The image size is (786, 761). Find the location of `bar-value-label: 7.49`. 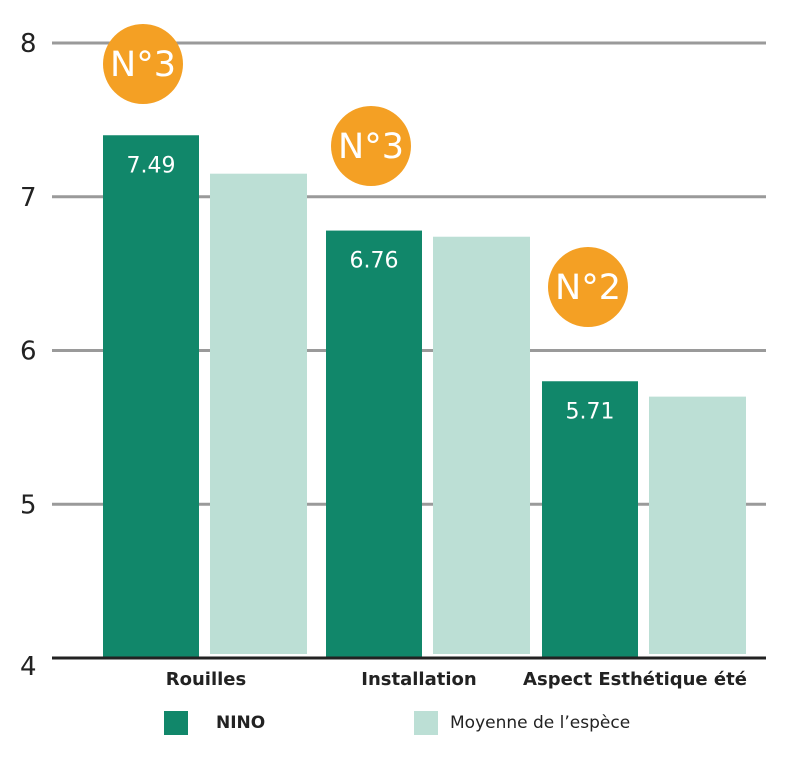

bar-value-label: 7.49 is located at coordinates (151, 165).